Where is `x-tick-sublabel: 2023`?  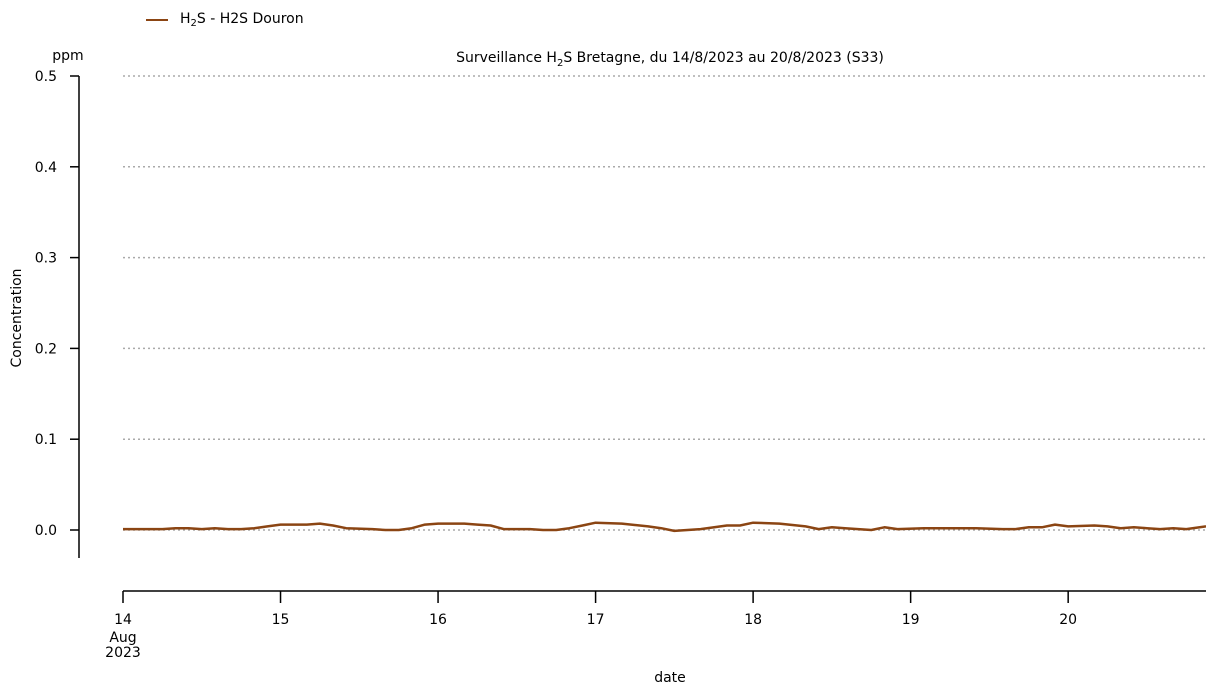
x-tick-sublabel: 2023 is located at coordinates (123, 653).